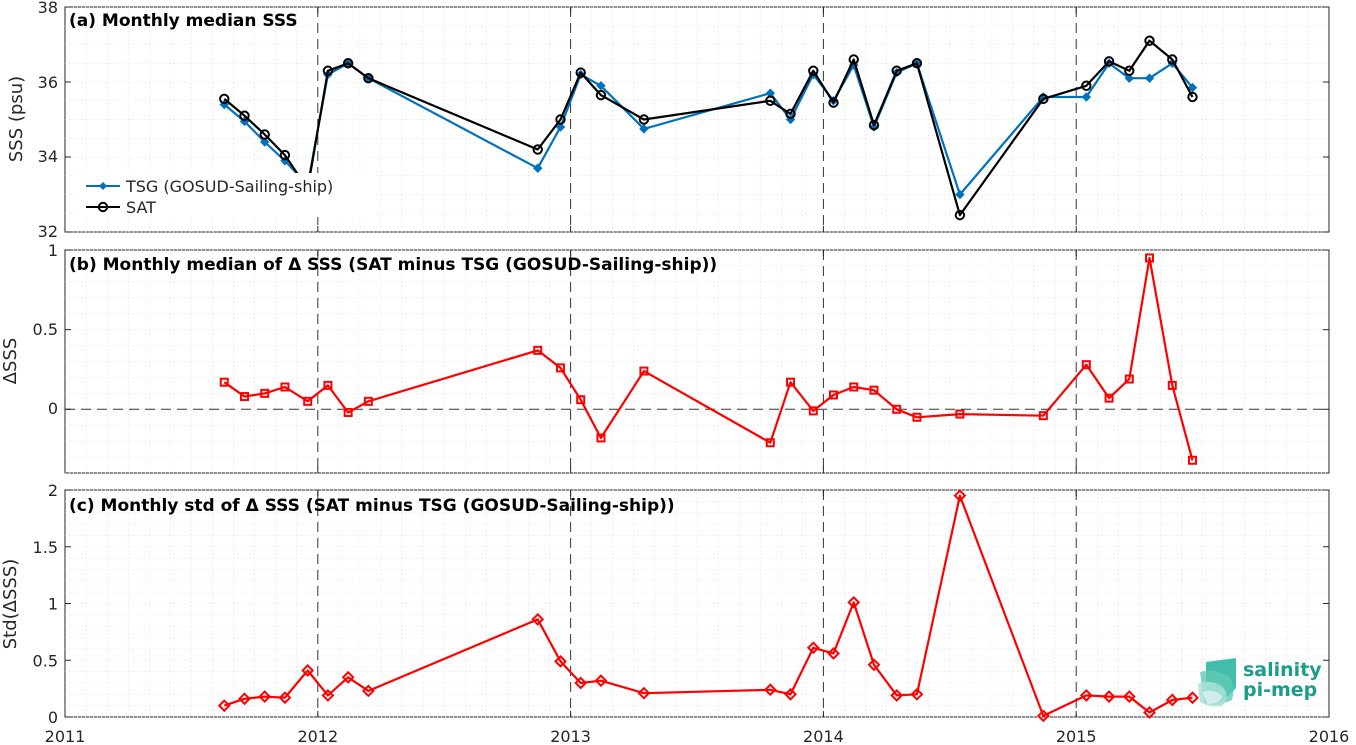 This screenshot has height=745, width=1356. What do you see at coordinates (53, 250) in the screenshot?
I see `panel-b-ytick-label: 1` at bounding box center [53, 250].